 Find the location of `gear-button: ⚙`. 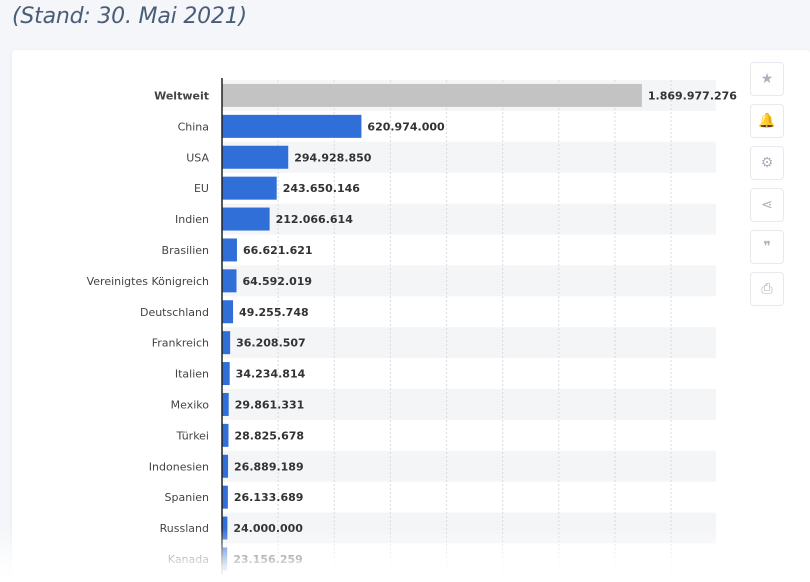

gear-button: ⚙ is located at coordinates (767, 163).